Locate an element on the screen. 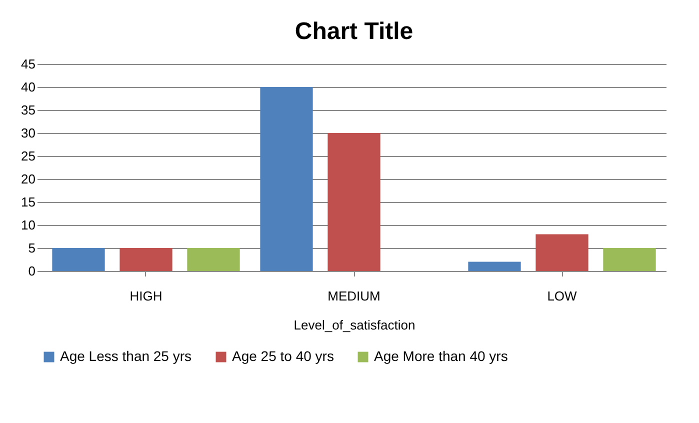  x-tick-label: HIGH is located at coordinates (146, 296).